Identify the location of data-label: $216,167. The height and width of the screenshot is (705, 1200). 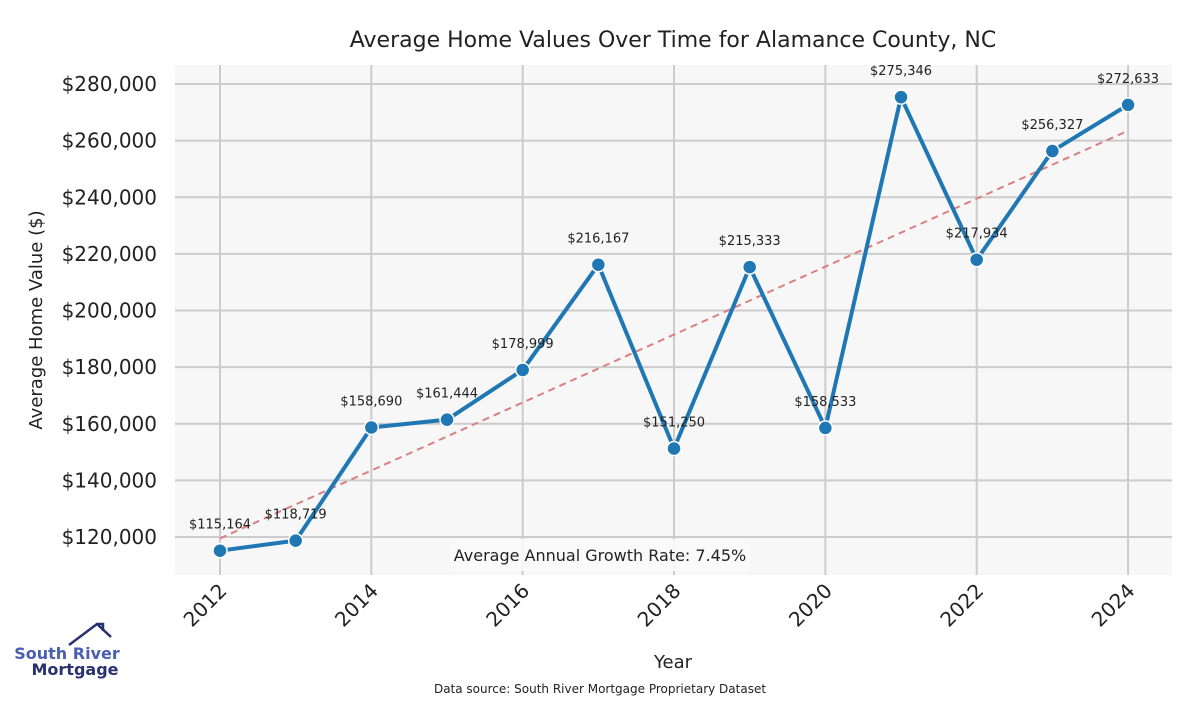
(598, 239).